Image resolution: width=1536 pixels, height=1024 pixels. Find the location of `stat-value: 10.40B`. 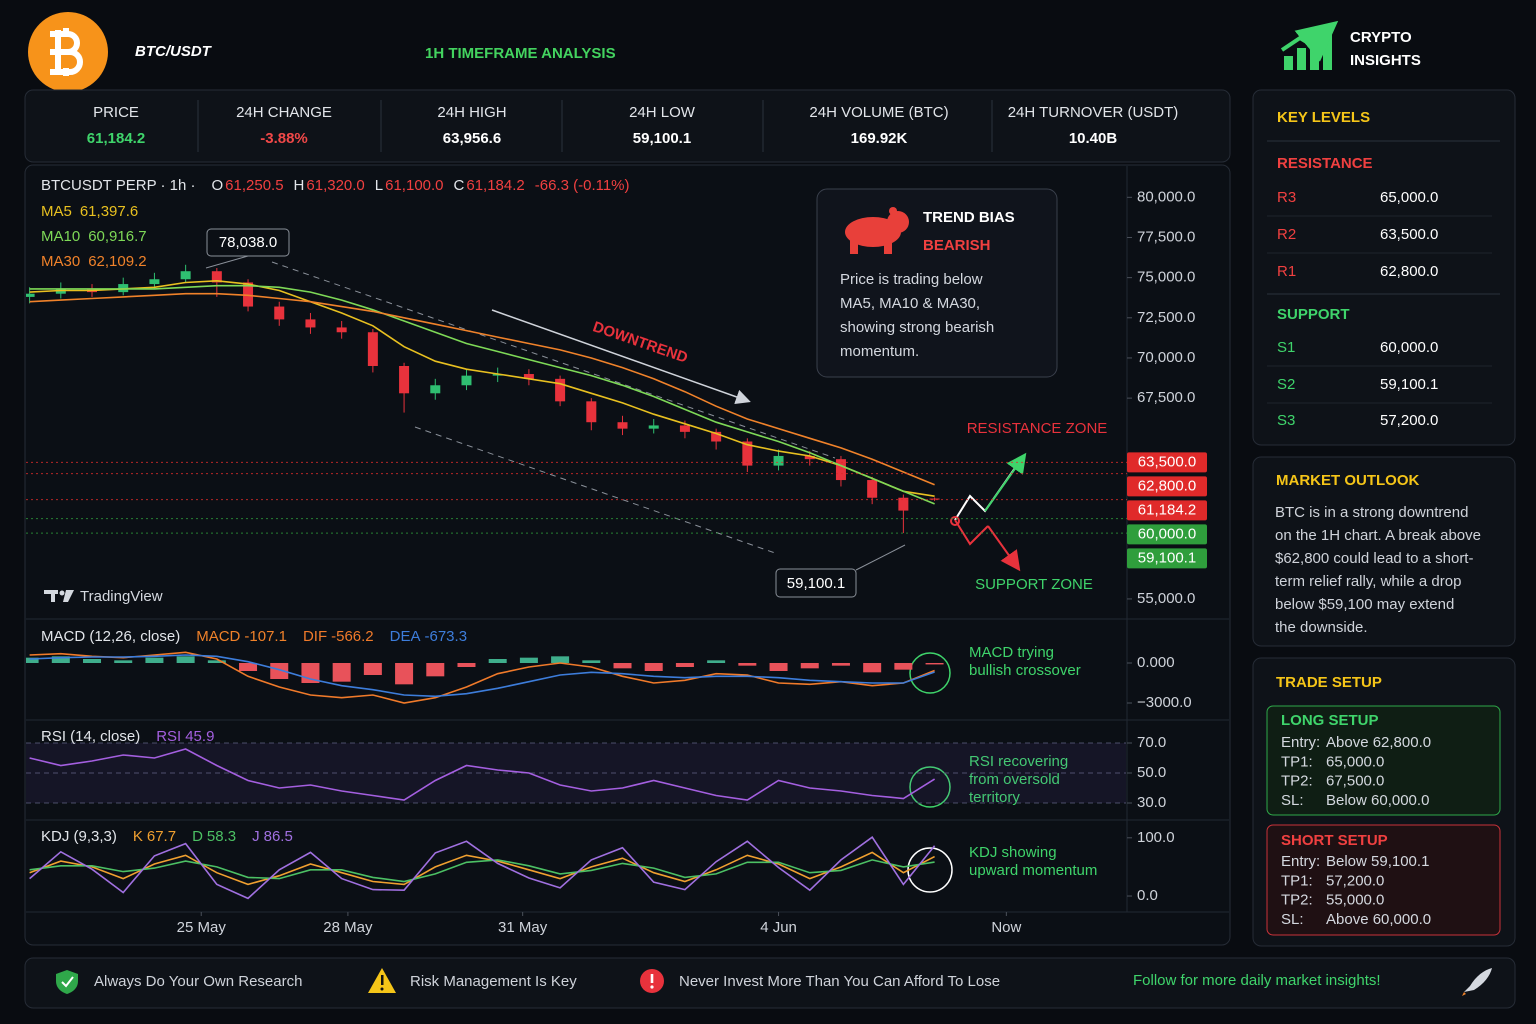

stat-value: 10.40B is located at coordinates (1093, 138).